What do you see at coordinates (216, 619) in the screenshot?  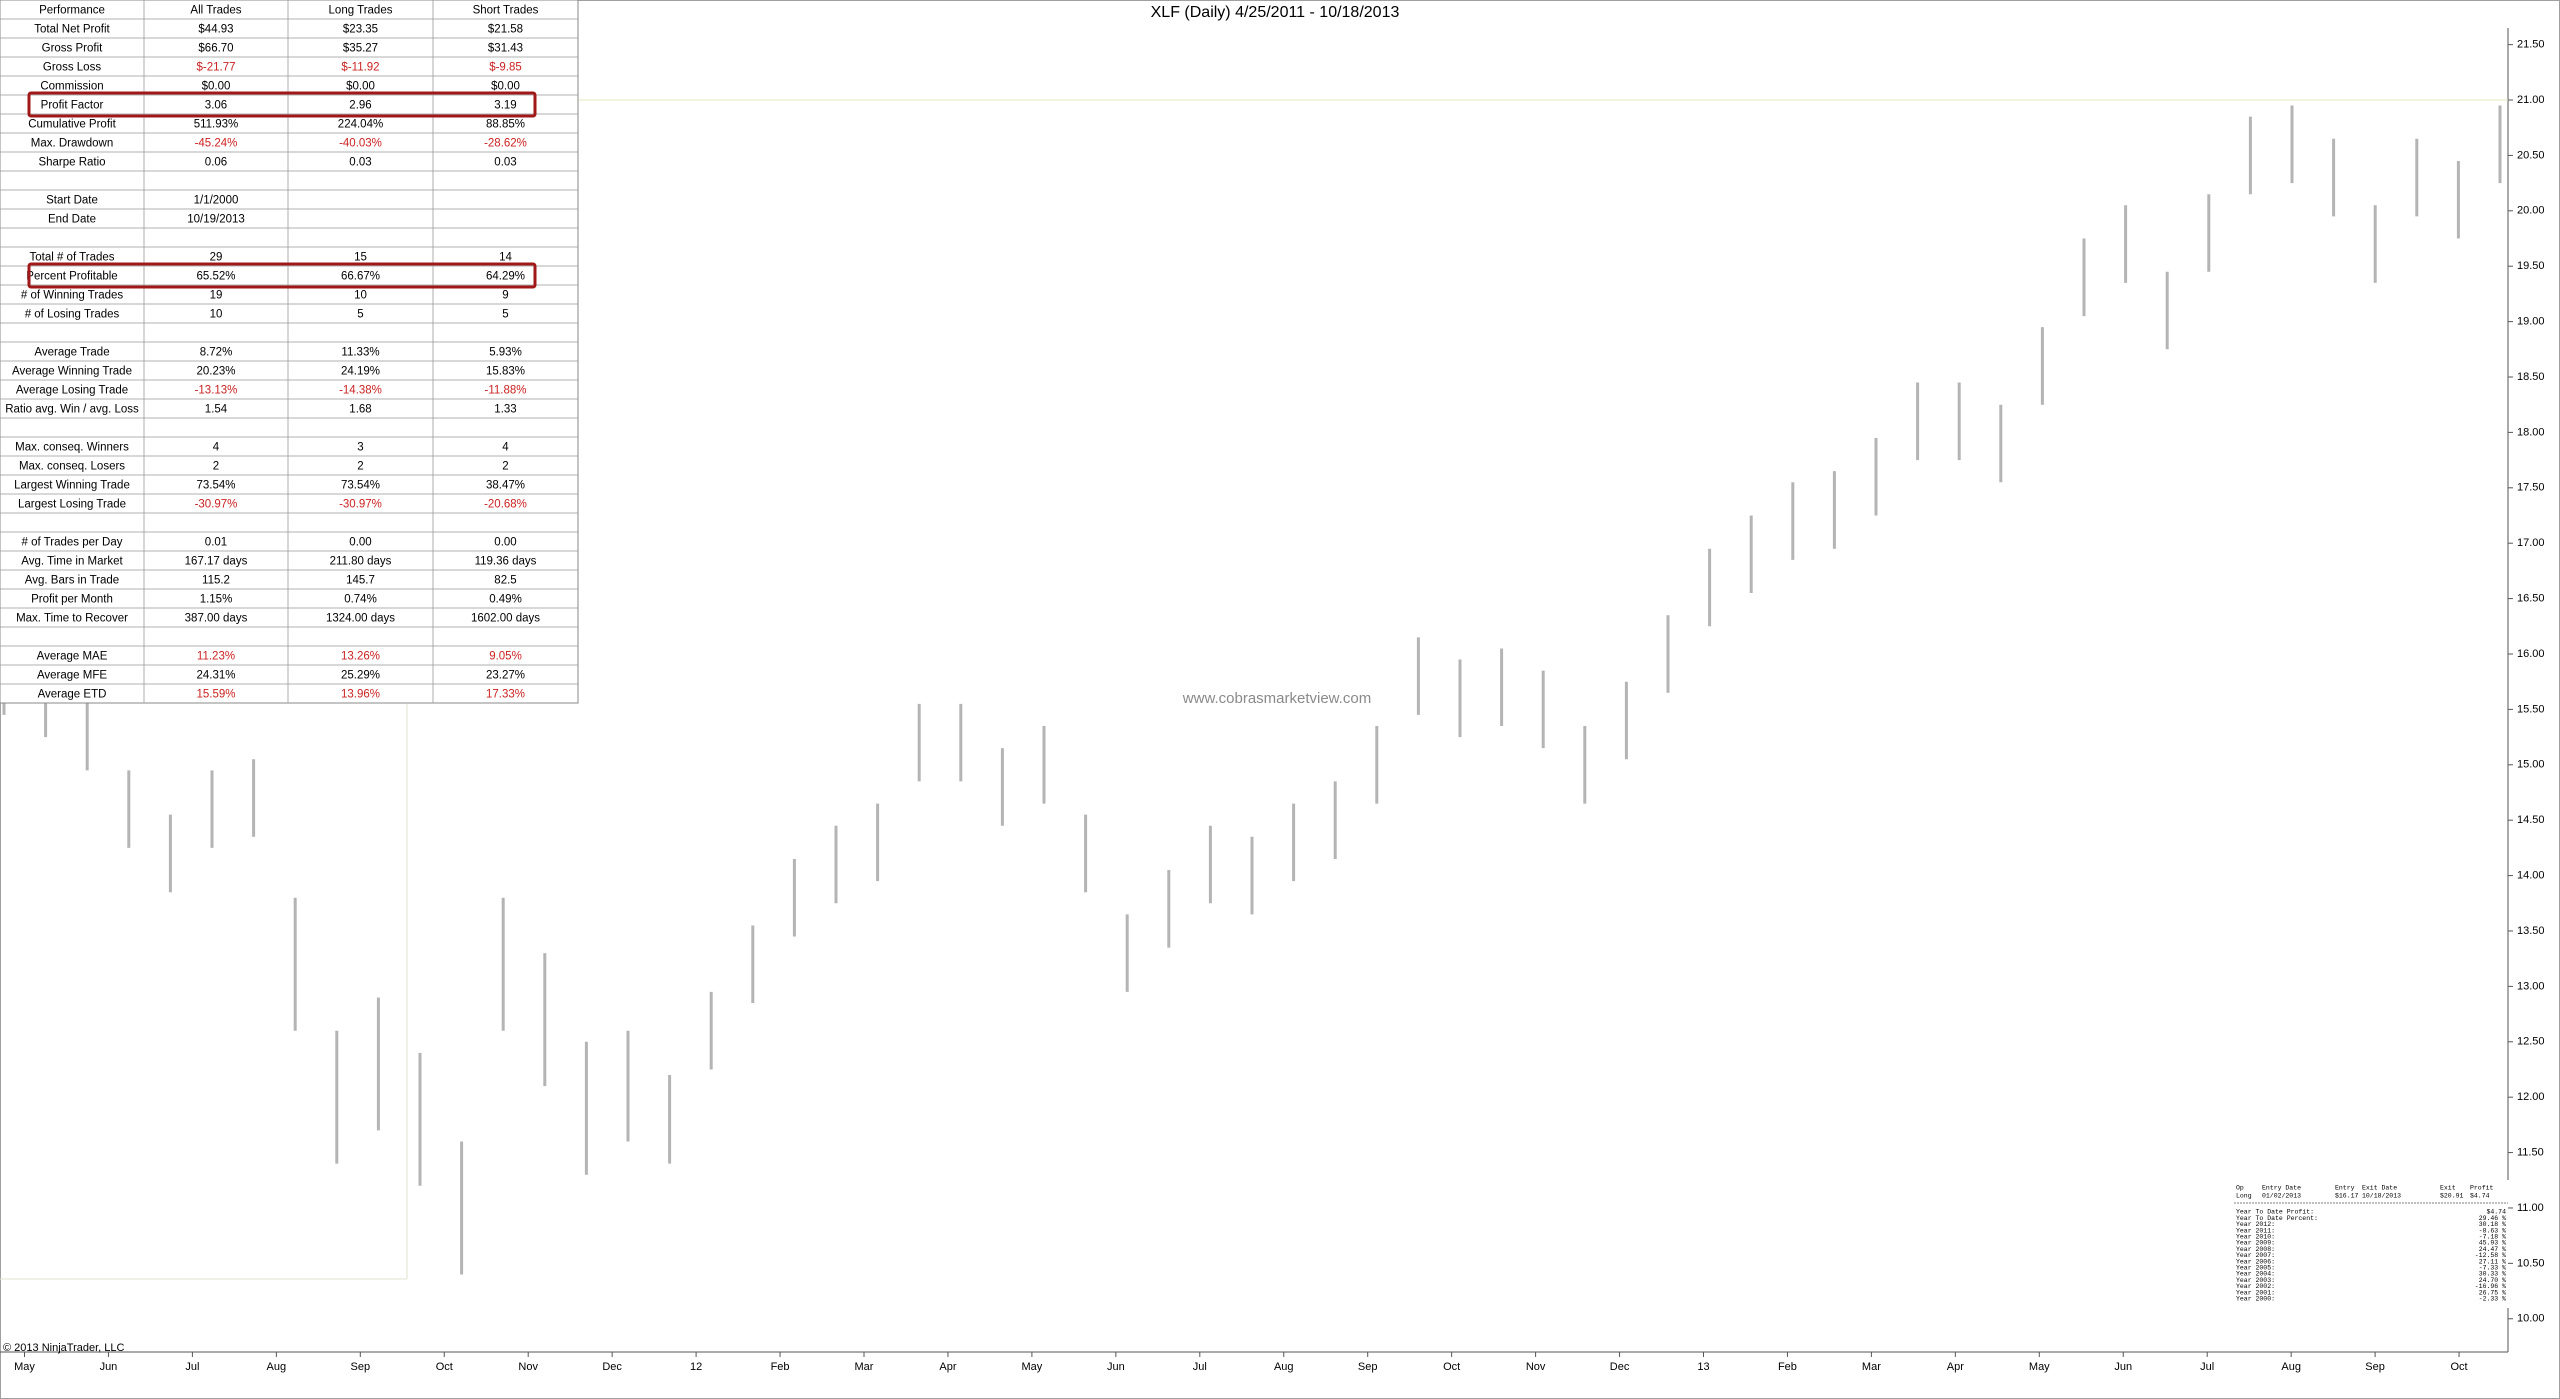 I see `cell-value: 387.00 days` at bounding box center [216, 619].